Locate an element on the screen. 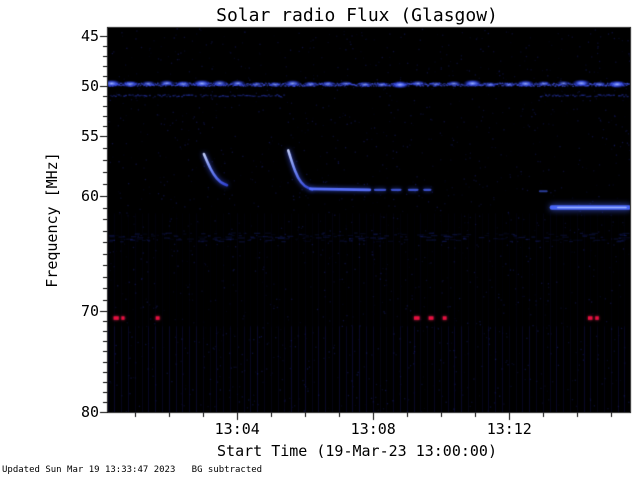  chart-title: Solar radio Flux (Glasgow) is located at coordinates (357, 15).